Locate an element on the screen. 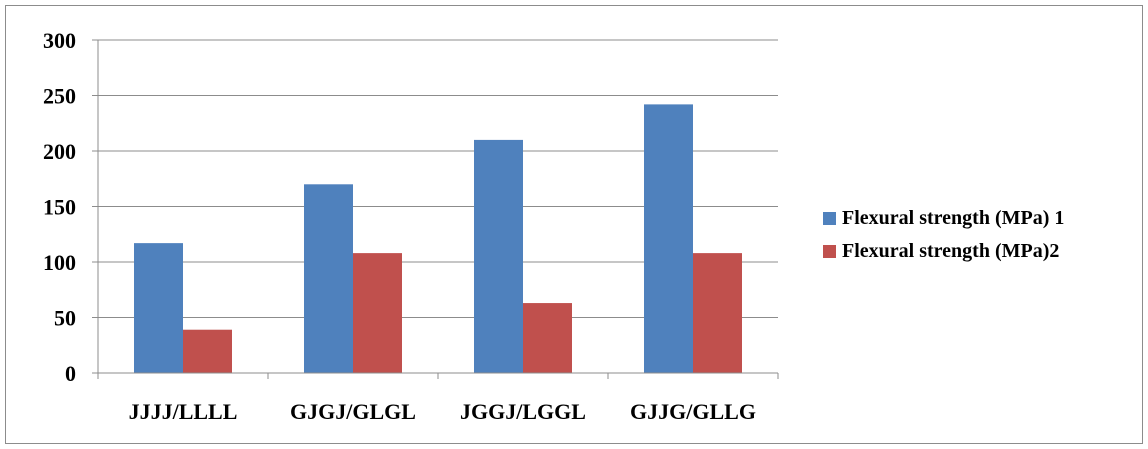 Image resolution: width=1148 pixels, height=449 pixels. y-tick-label: 300 is located at coordinates (59, 40).